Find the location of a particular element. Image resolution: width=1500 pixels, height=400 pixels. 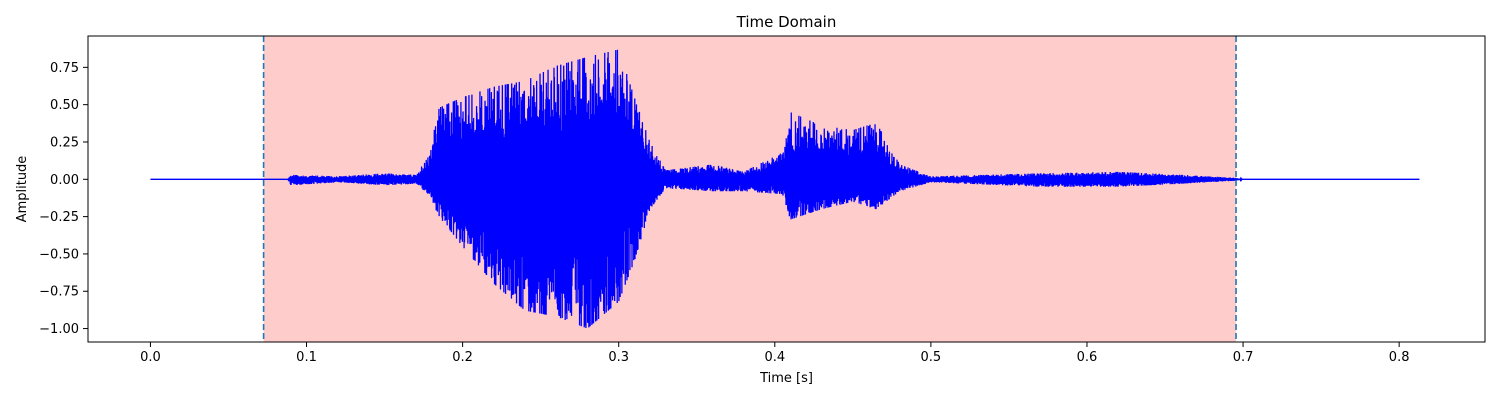

x-tick-label: 0.0 is located at coordinates (150, 357).